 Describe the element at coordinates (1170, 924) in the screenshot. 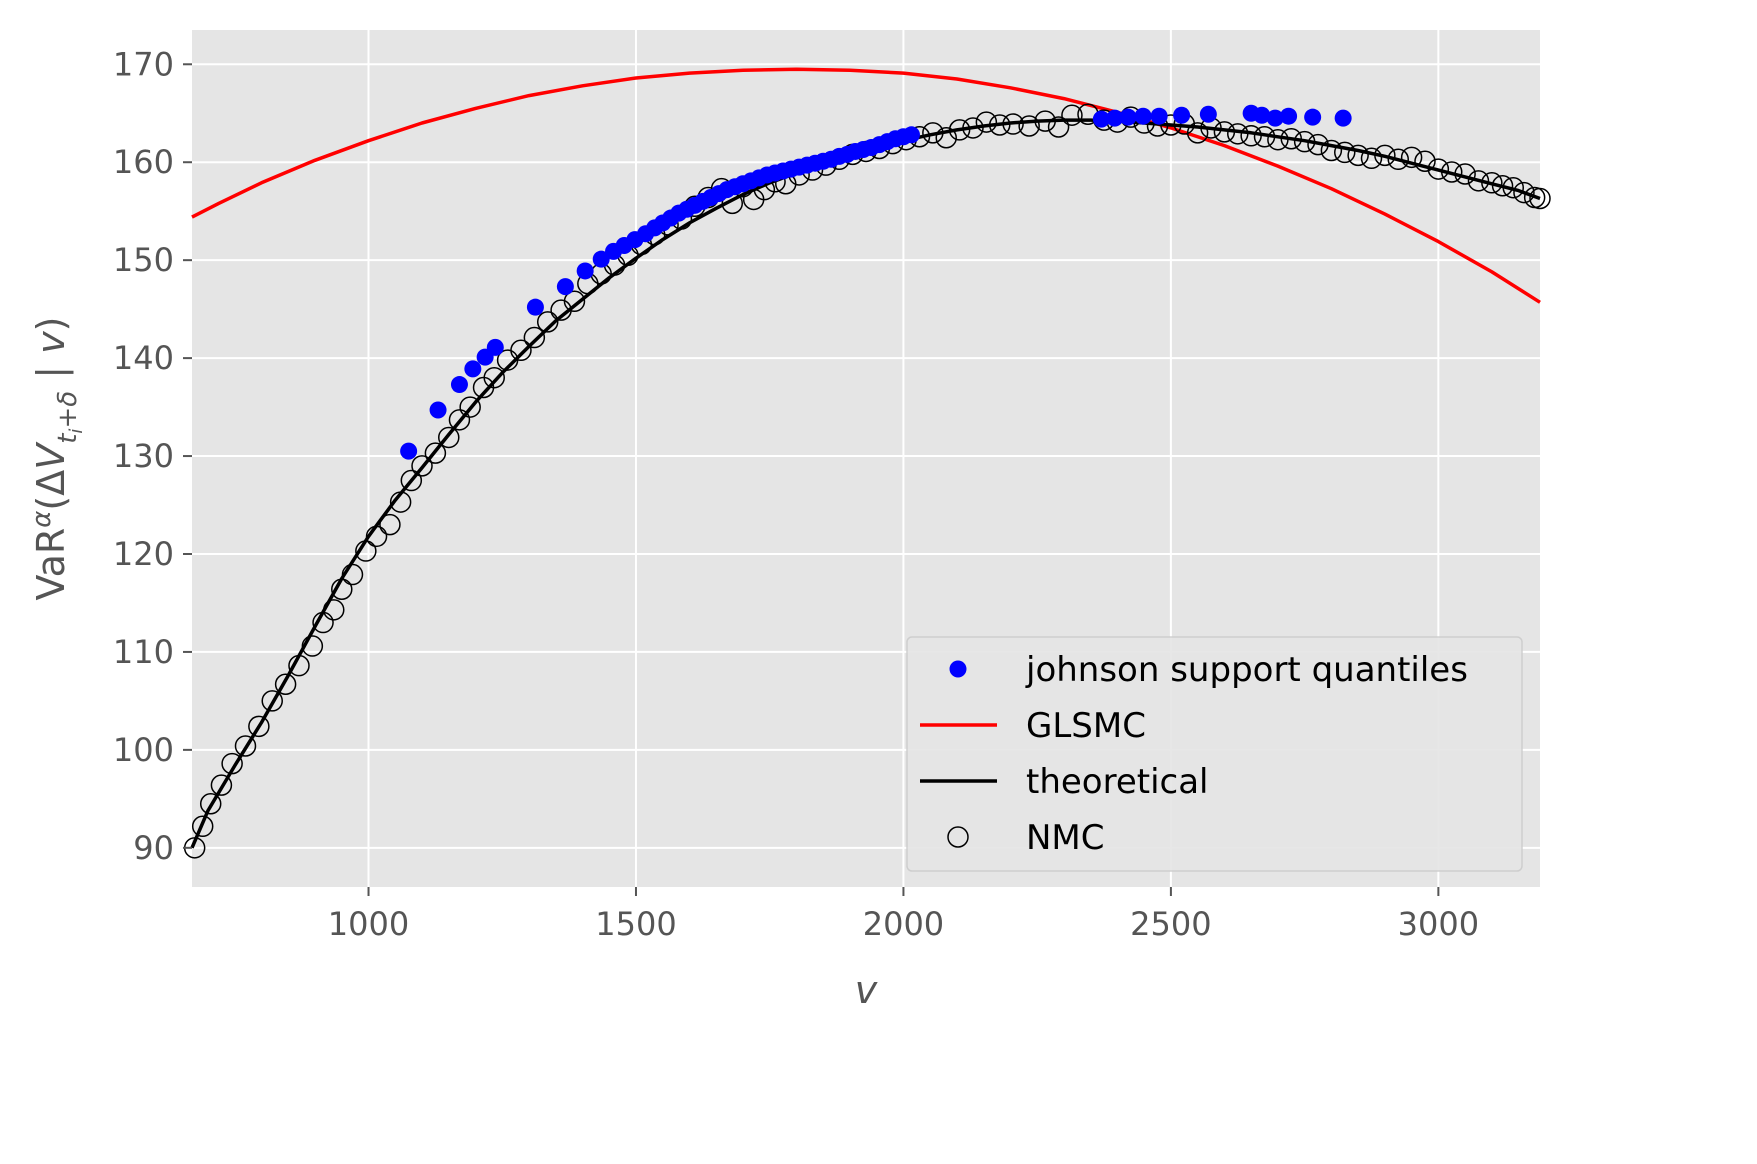

I see `x-tick-label: 2500` at that location.